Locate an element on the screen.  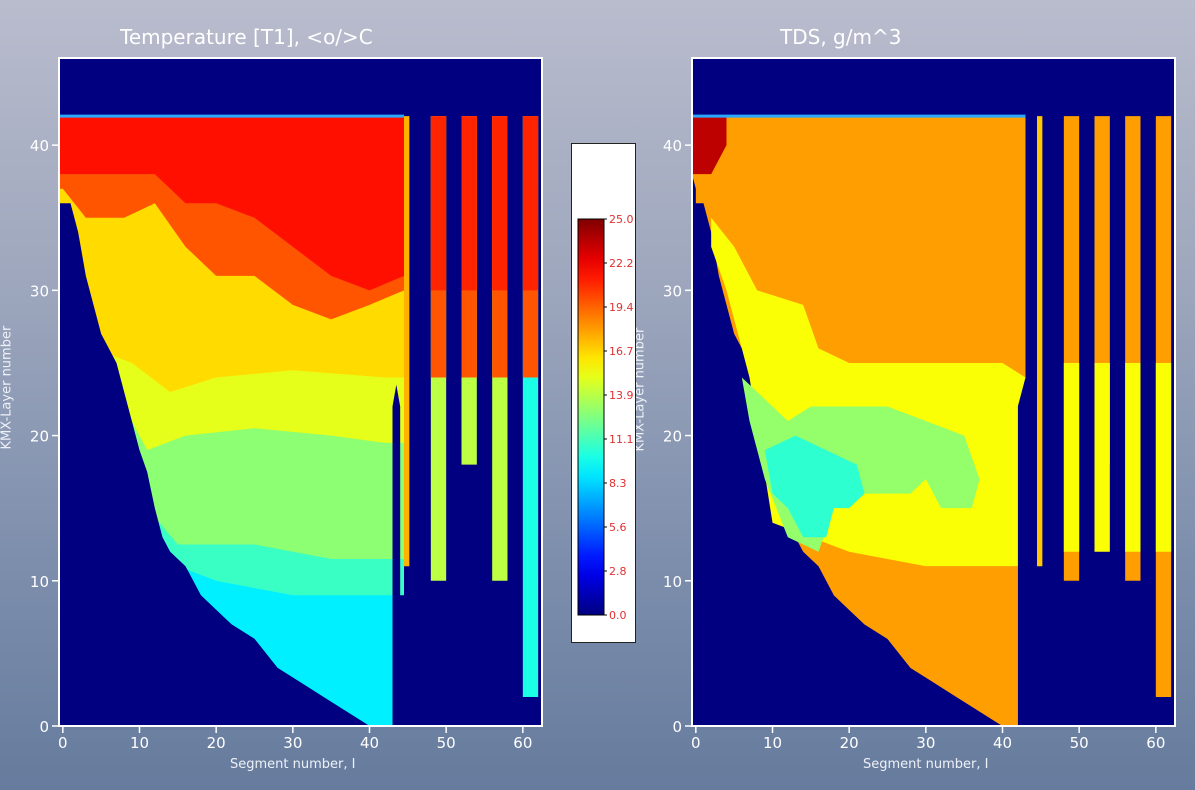
tds-xtick-label: 60 is located at coordinates (1155, 743).